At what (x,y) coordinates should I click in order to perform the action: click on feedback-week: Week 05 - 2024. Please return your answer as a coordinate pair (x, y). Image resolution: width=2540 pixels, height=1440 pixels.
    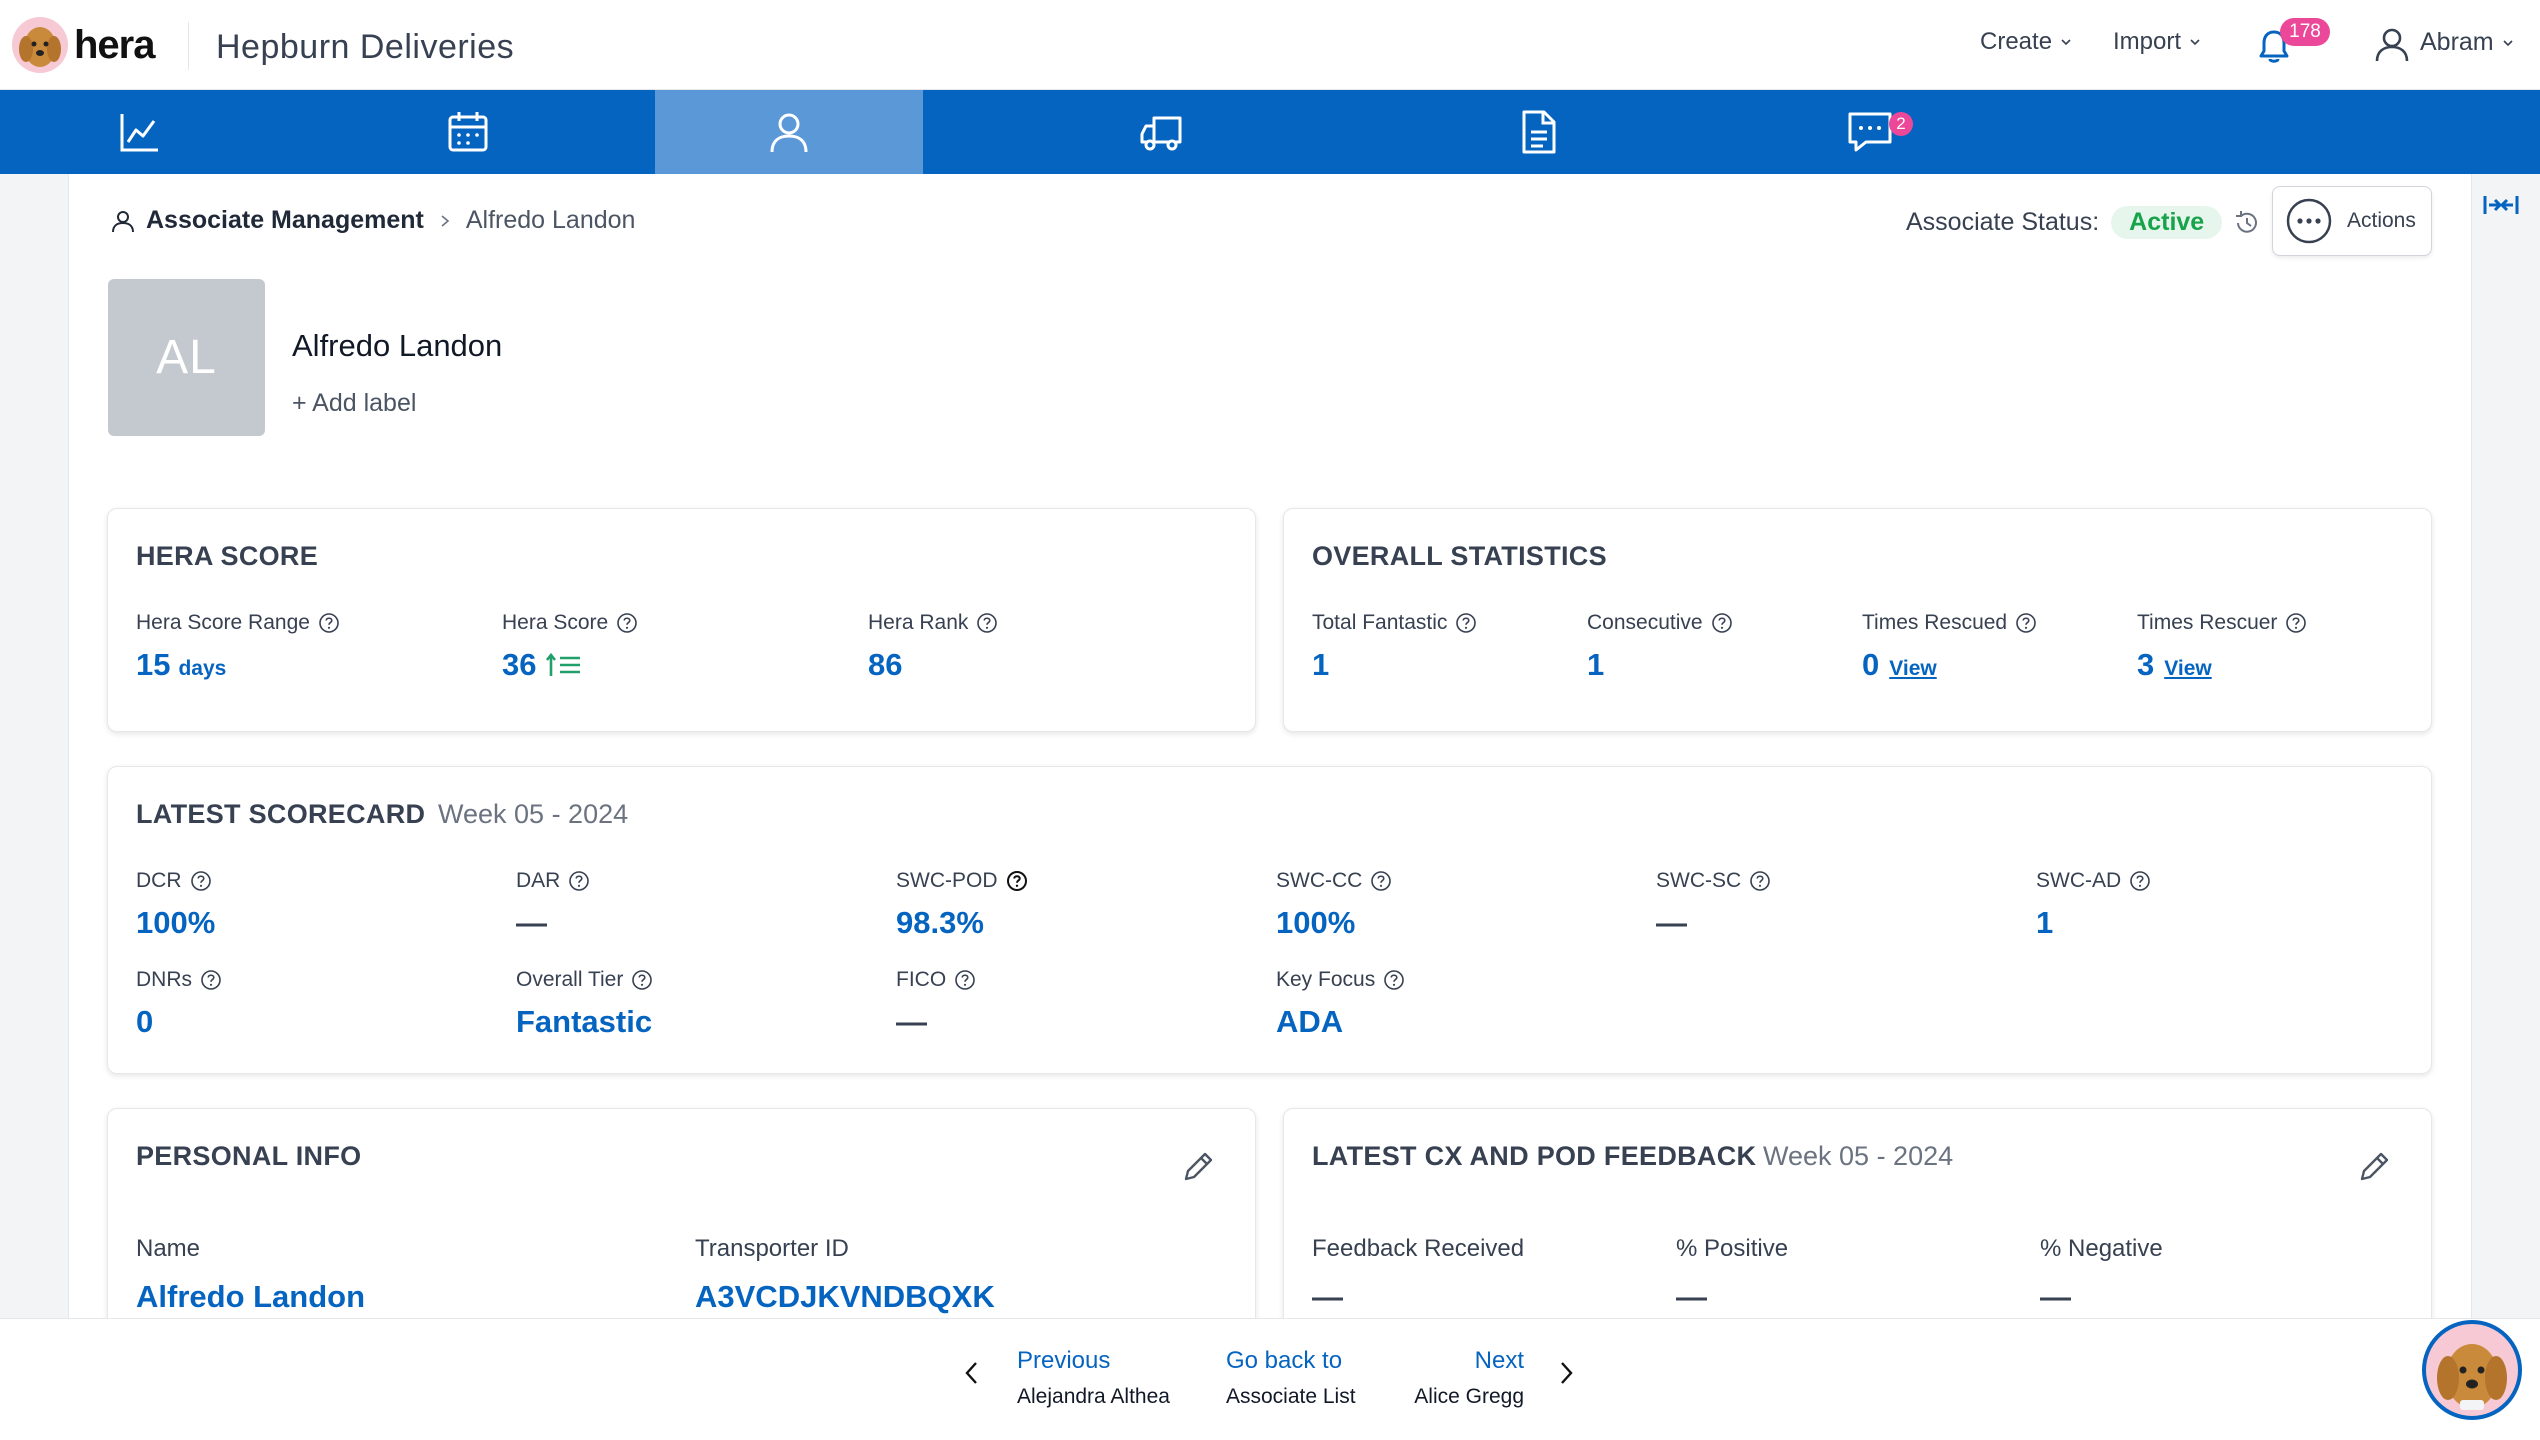
    Looking at the image, I should click on (1858, 1156).